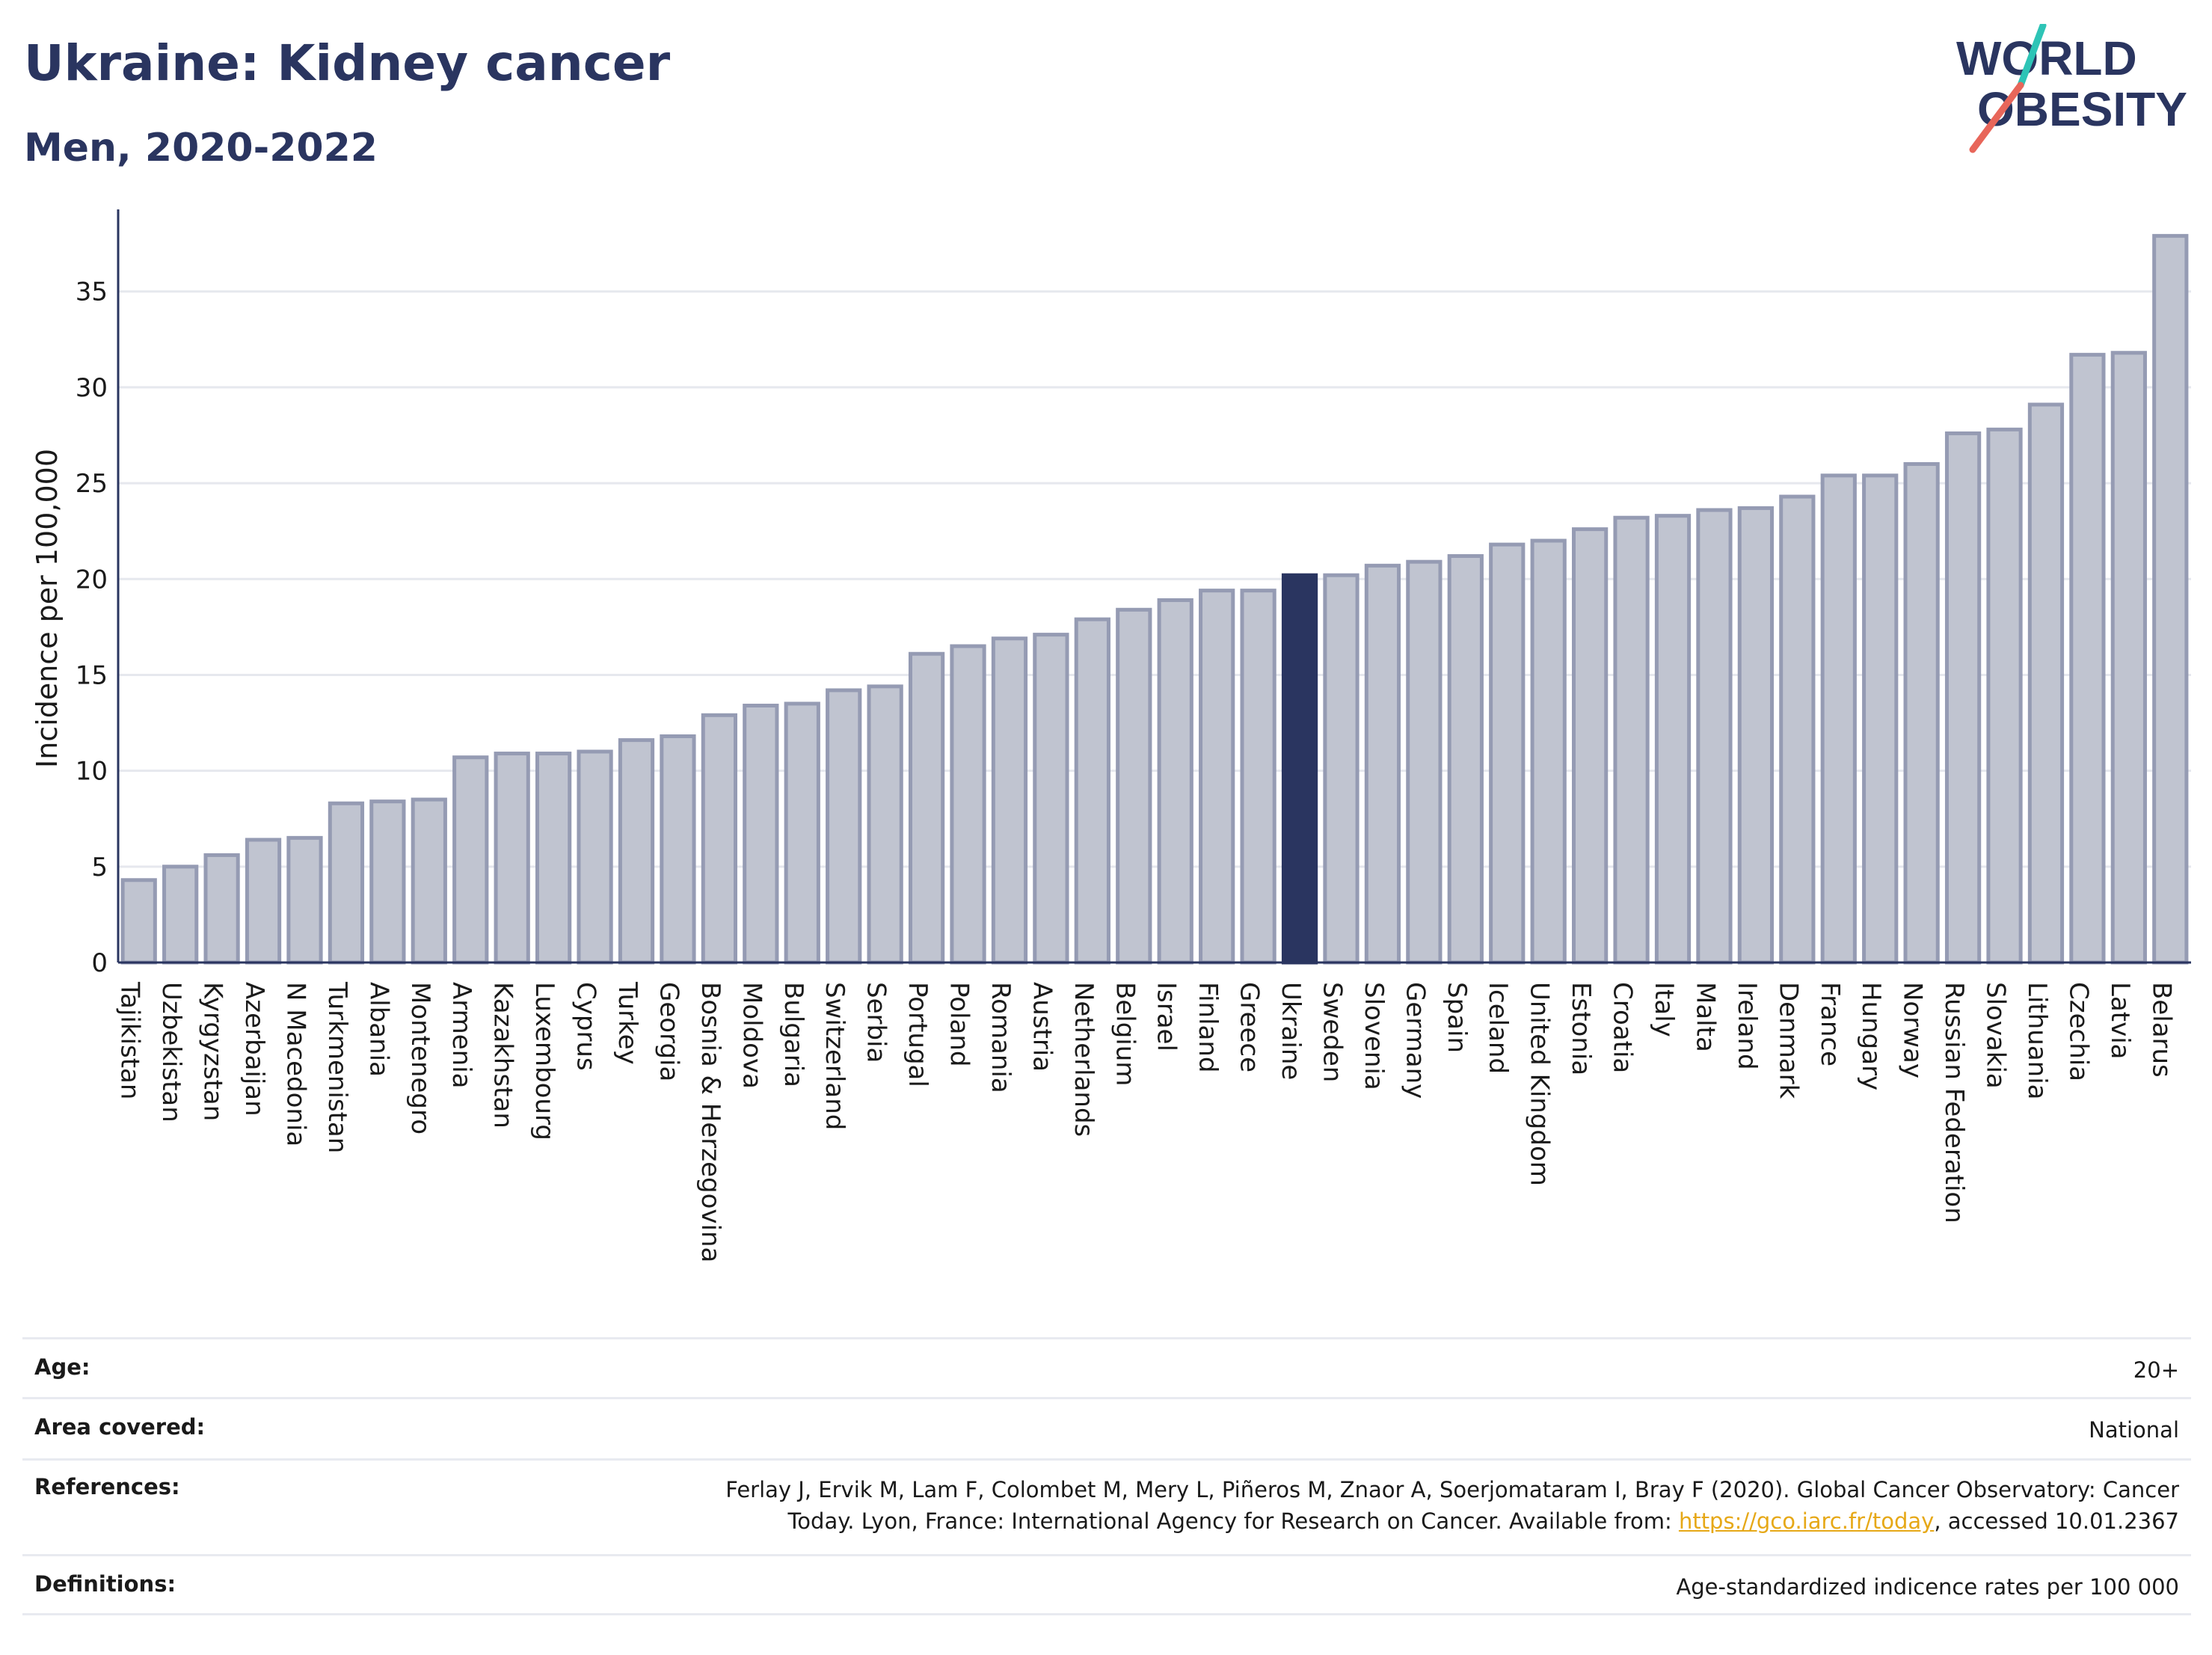 Image resolution: width=2212 pixels, height=1655 pixels. I want to click on x-tick-label: Portugal, so click(918, 1034).